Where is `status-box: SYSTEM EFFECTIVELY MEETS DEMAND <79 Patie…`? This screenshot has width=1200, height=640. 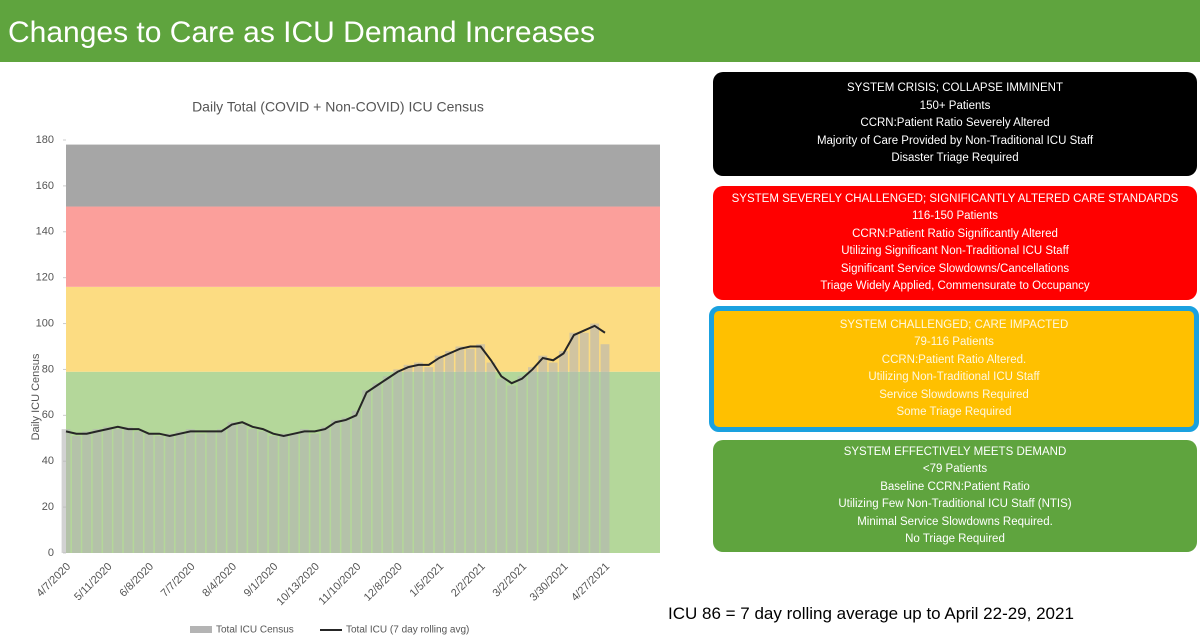 status-box: SYSTEM EFFECTIVELY MEETS DEMAND <79 Patie… is located at coordinates (955, 496).